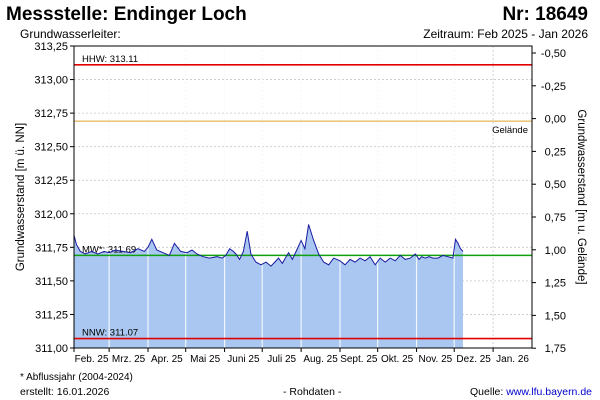 The width and height of the screenshot is (600, 400). I want to click on x-tick-label: Dez. 25, so click(473, 359).